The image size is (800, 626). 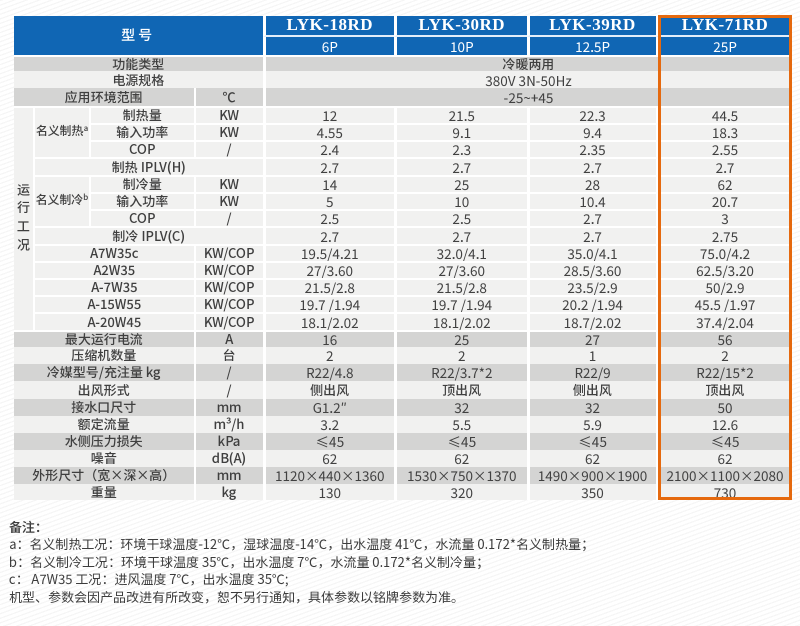 I want to click on row-bottom-8-unit: mm, so click(x=228, y=475).